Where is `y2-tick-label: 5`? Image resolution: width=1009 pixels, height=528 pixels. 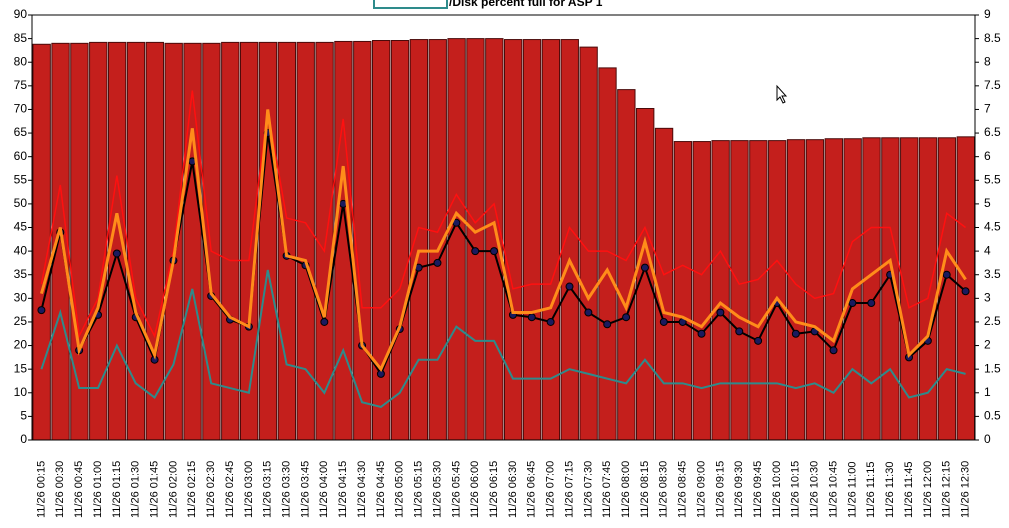 y2-tick-label: 5 is located at coordinates (987, 203).